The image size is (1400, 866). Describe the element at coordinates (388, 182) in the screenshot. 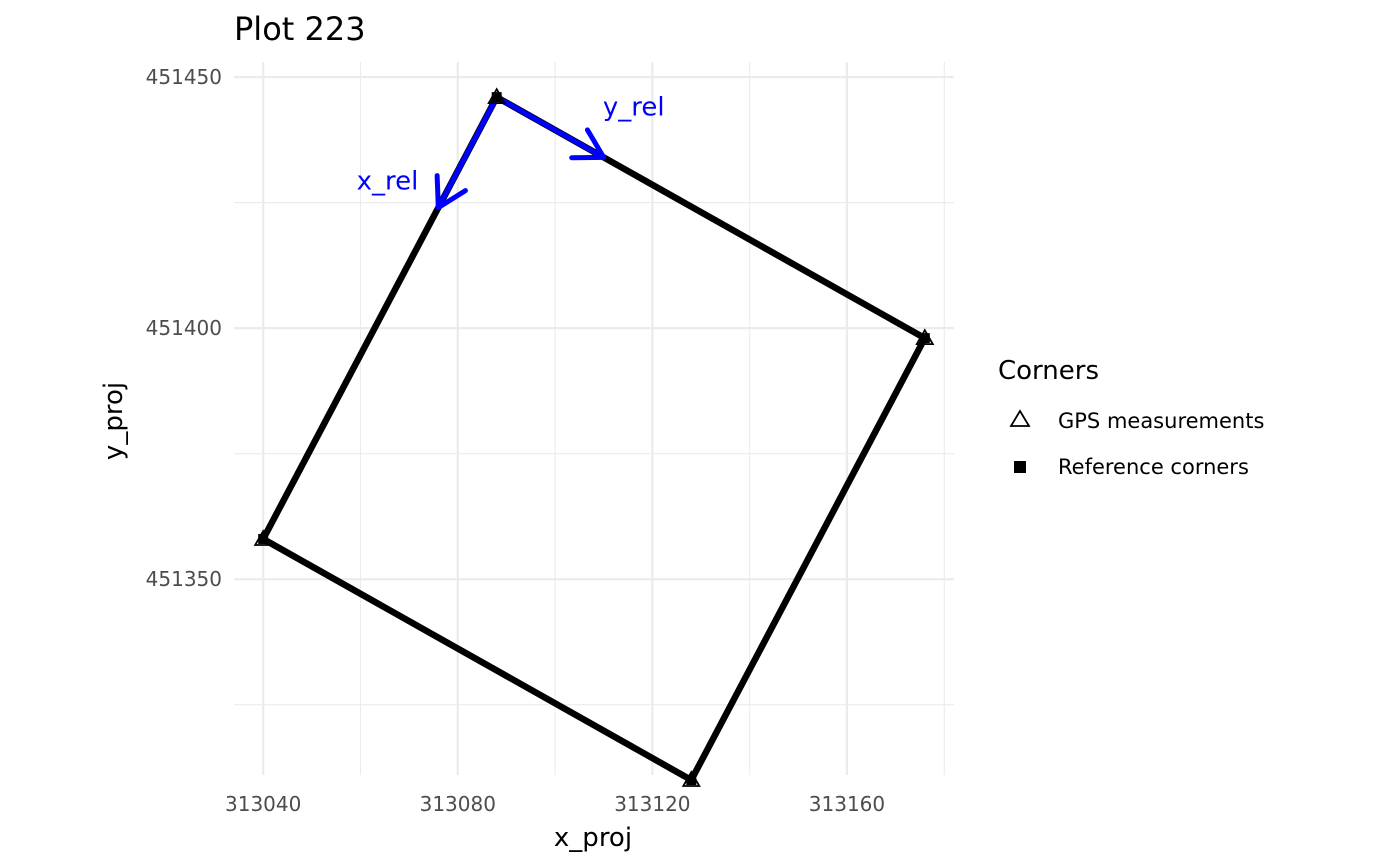

I see `arrow-label-x_rel: x_rel` at that location.